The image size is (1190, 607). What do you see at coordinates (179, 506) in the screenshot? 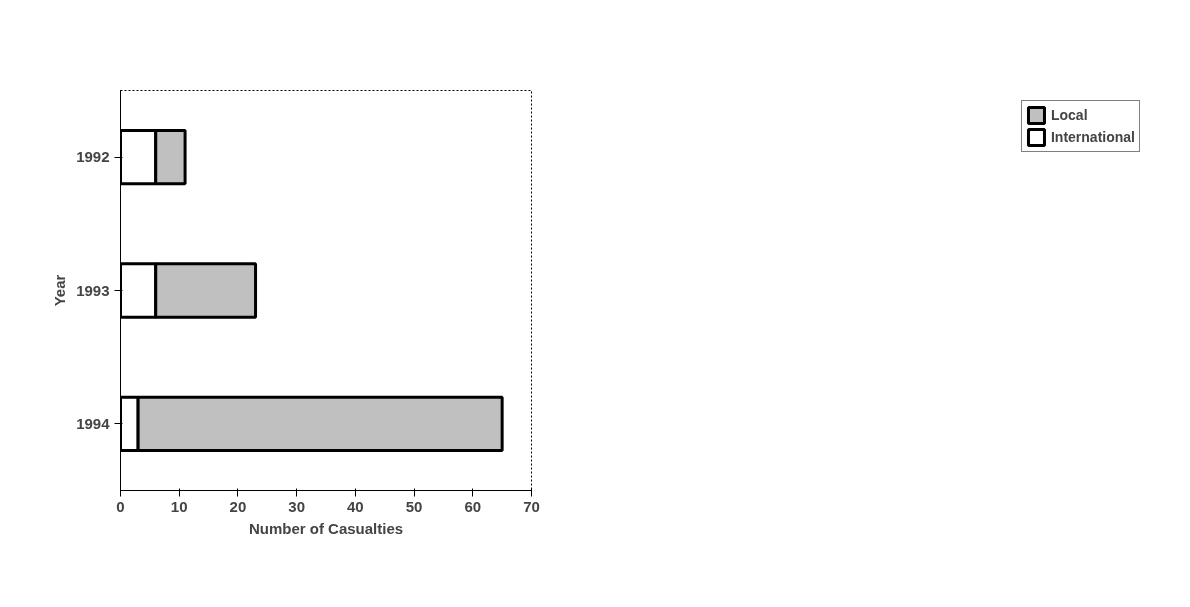
I see `x-tick-label: 10` at bounding box center [179, 506].